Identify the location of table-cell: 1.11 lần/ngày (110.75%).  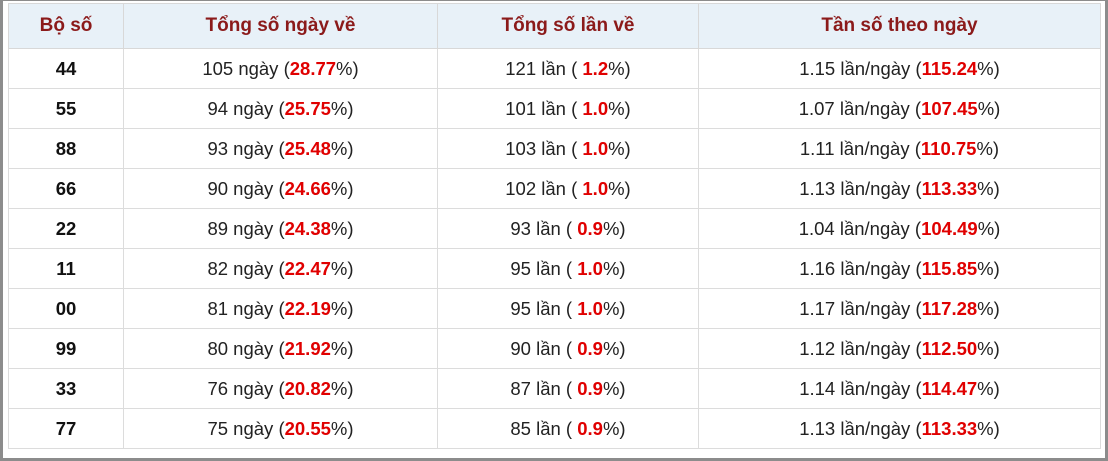
(899, 148).